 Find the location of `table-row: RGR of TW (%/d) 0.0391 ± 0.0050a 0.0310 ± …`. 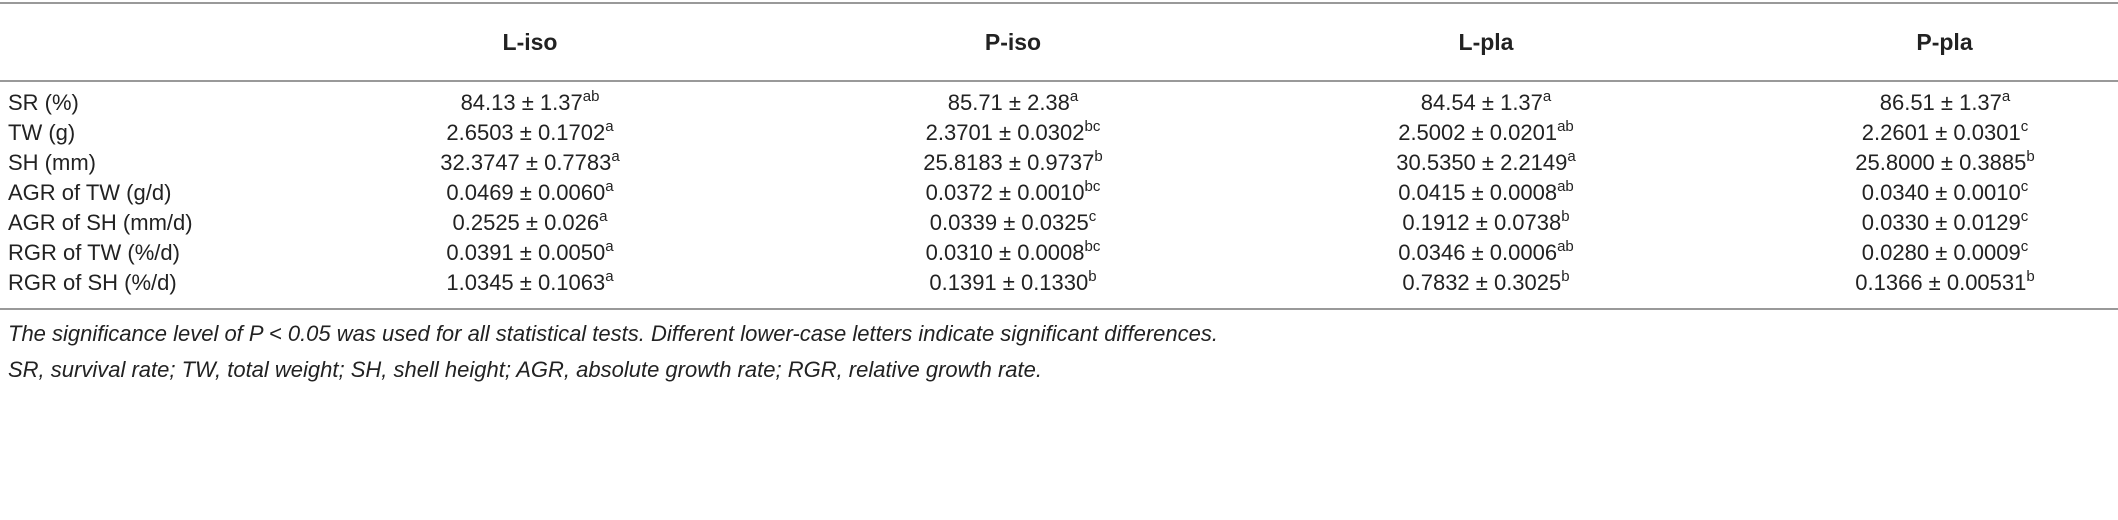

table-row: RGR of TW (%/d) 0.0391 ± 0.0050a 0.0310 ± … is located at coordinates (1059, 253).